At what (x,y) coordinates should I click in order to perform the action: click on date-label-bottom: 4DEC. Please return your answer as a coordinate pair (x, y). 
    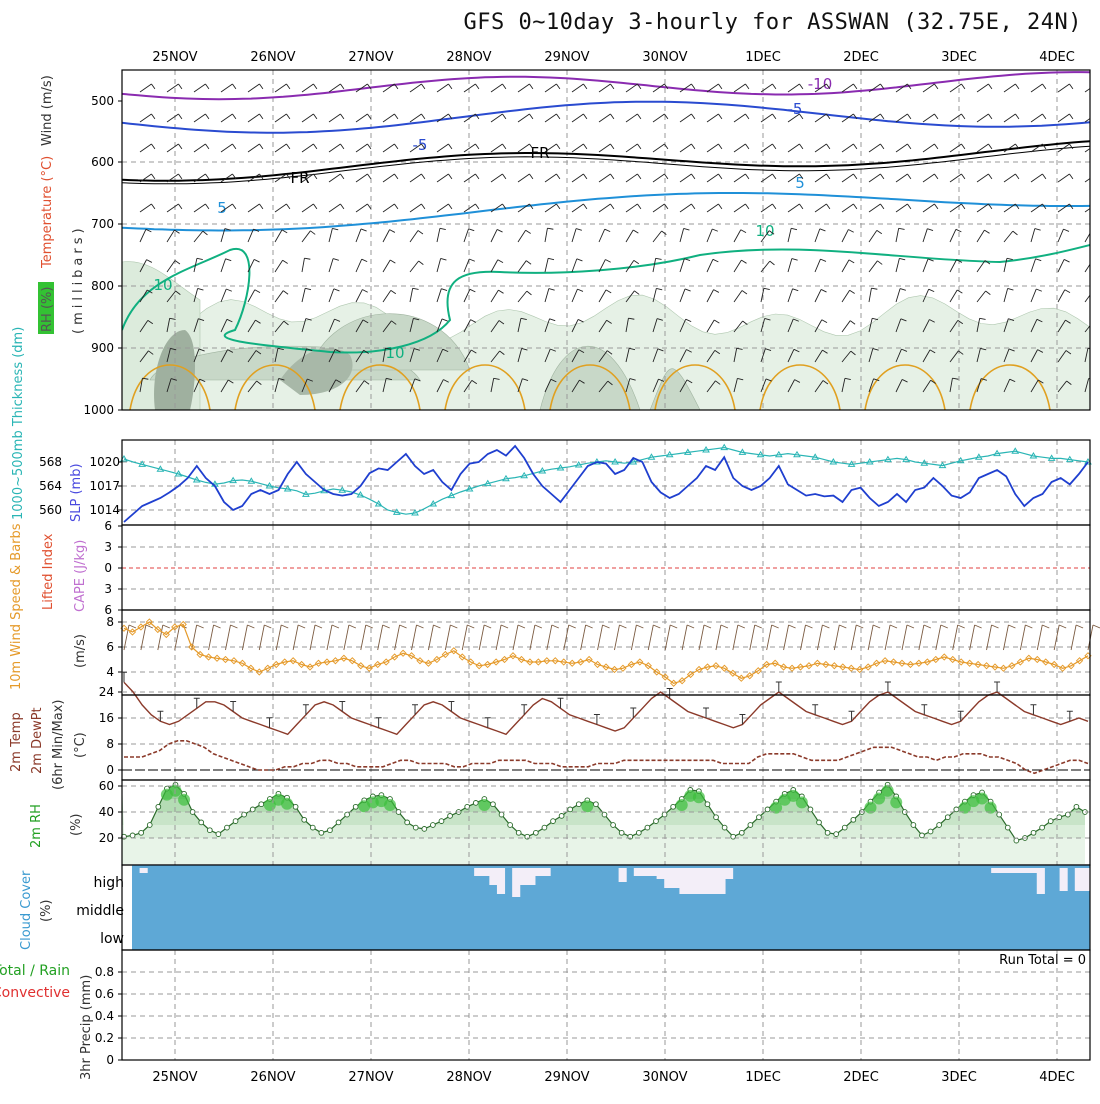
    Looking at the image, I should click on (1057, 1077).